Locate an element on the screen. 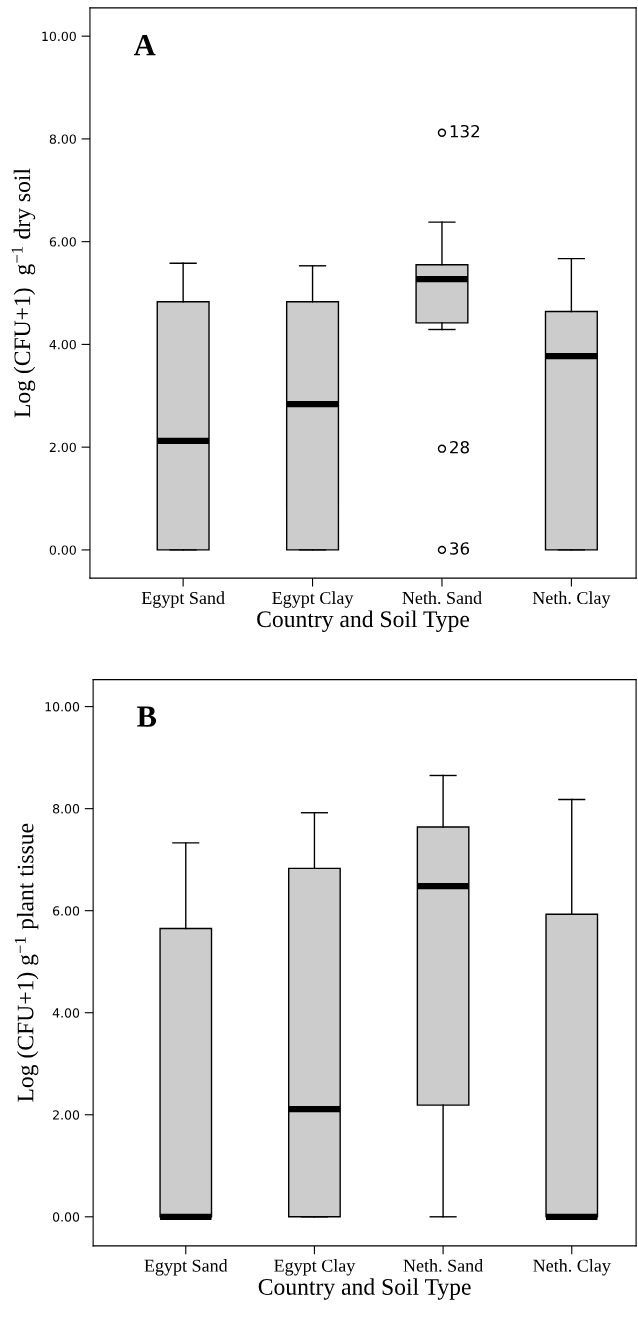 The height and width of the screenshot is (1317, 638). annotation: 36 is located at coordinates (460, 548).